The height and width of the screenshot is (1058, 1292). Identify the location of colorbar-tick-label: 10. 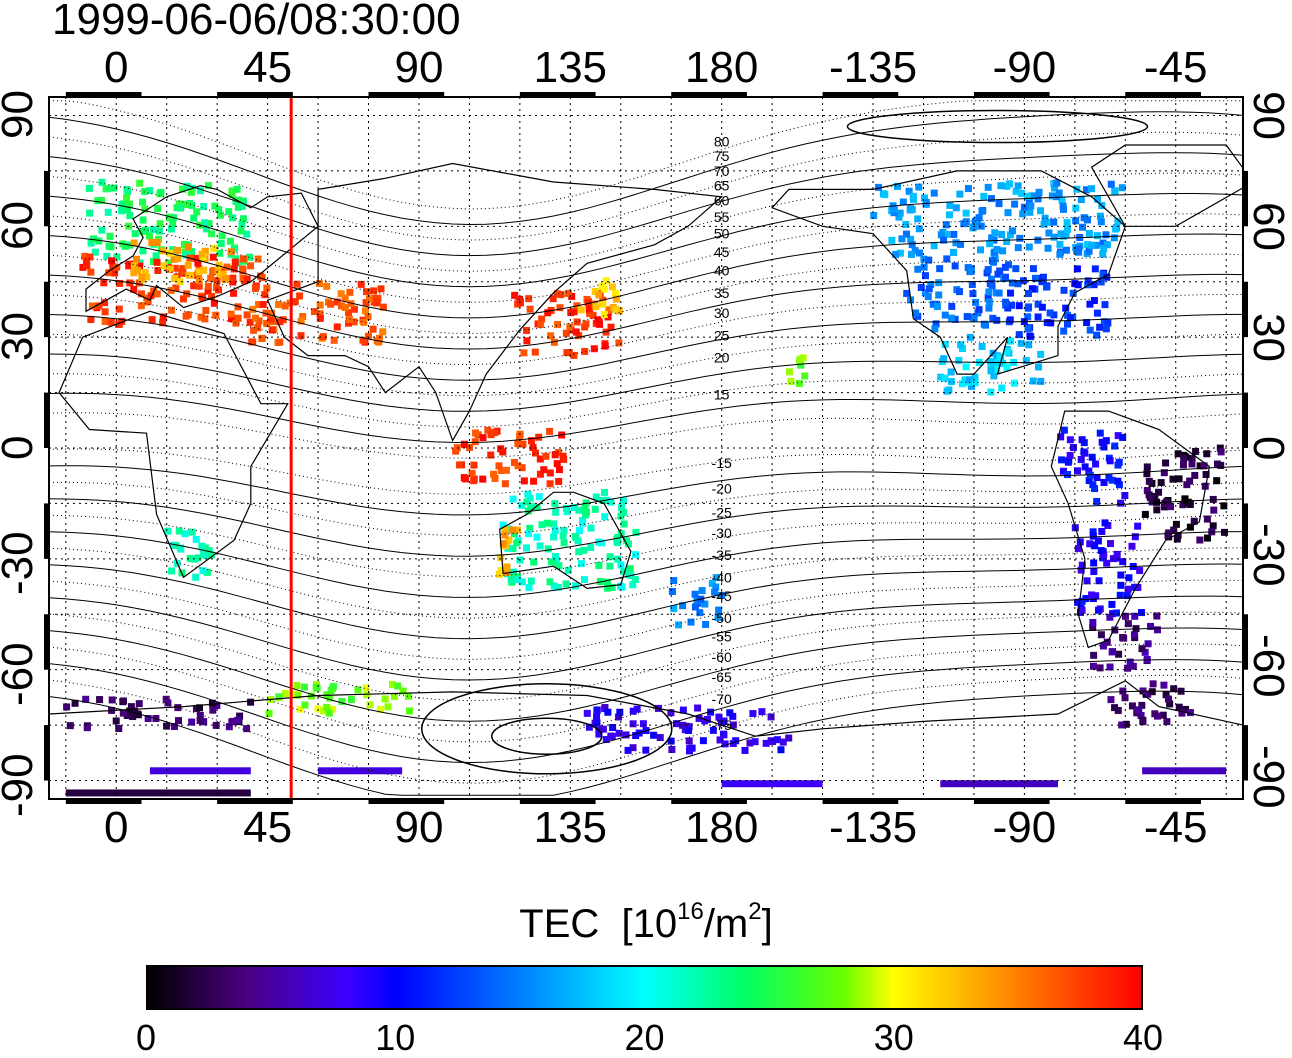
(395, 1037).